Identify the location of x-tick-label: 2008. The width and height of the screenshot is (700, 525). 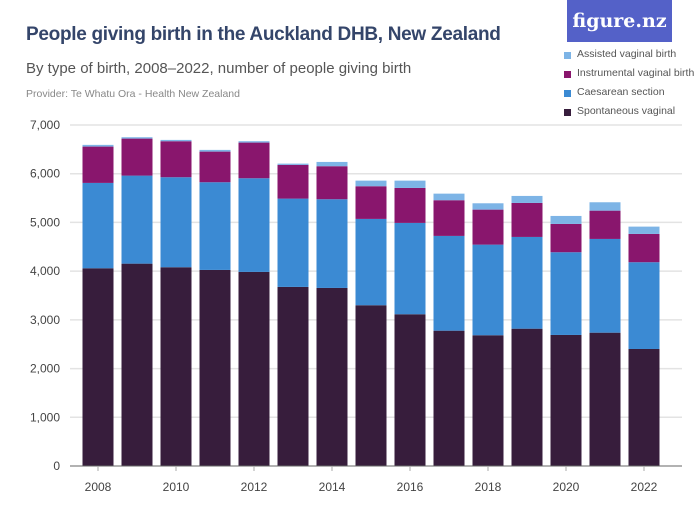
(98, 487).